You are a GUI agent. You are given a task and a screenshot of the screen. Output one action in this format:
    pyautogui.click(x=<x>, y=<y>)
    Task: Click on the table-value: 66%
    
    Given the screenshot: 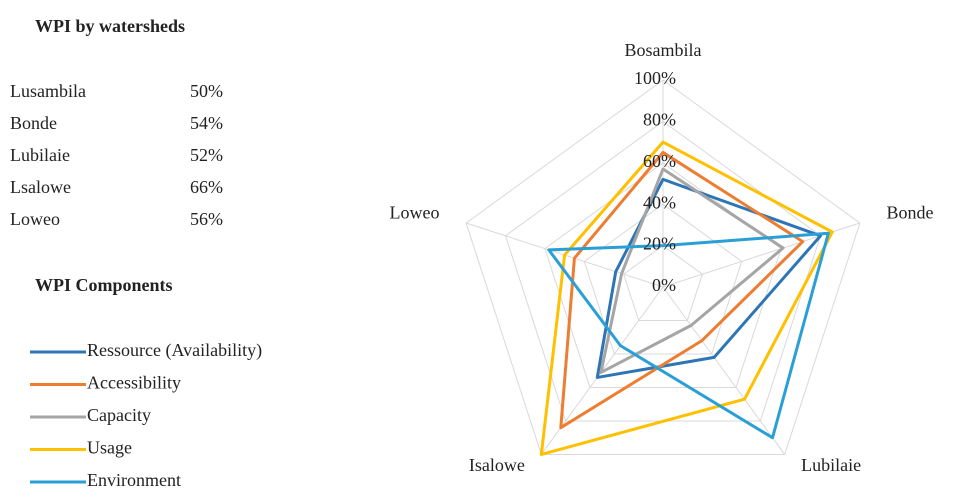 What is the action you would take?
    pyautogui.click(x=206, y=187)
    